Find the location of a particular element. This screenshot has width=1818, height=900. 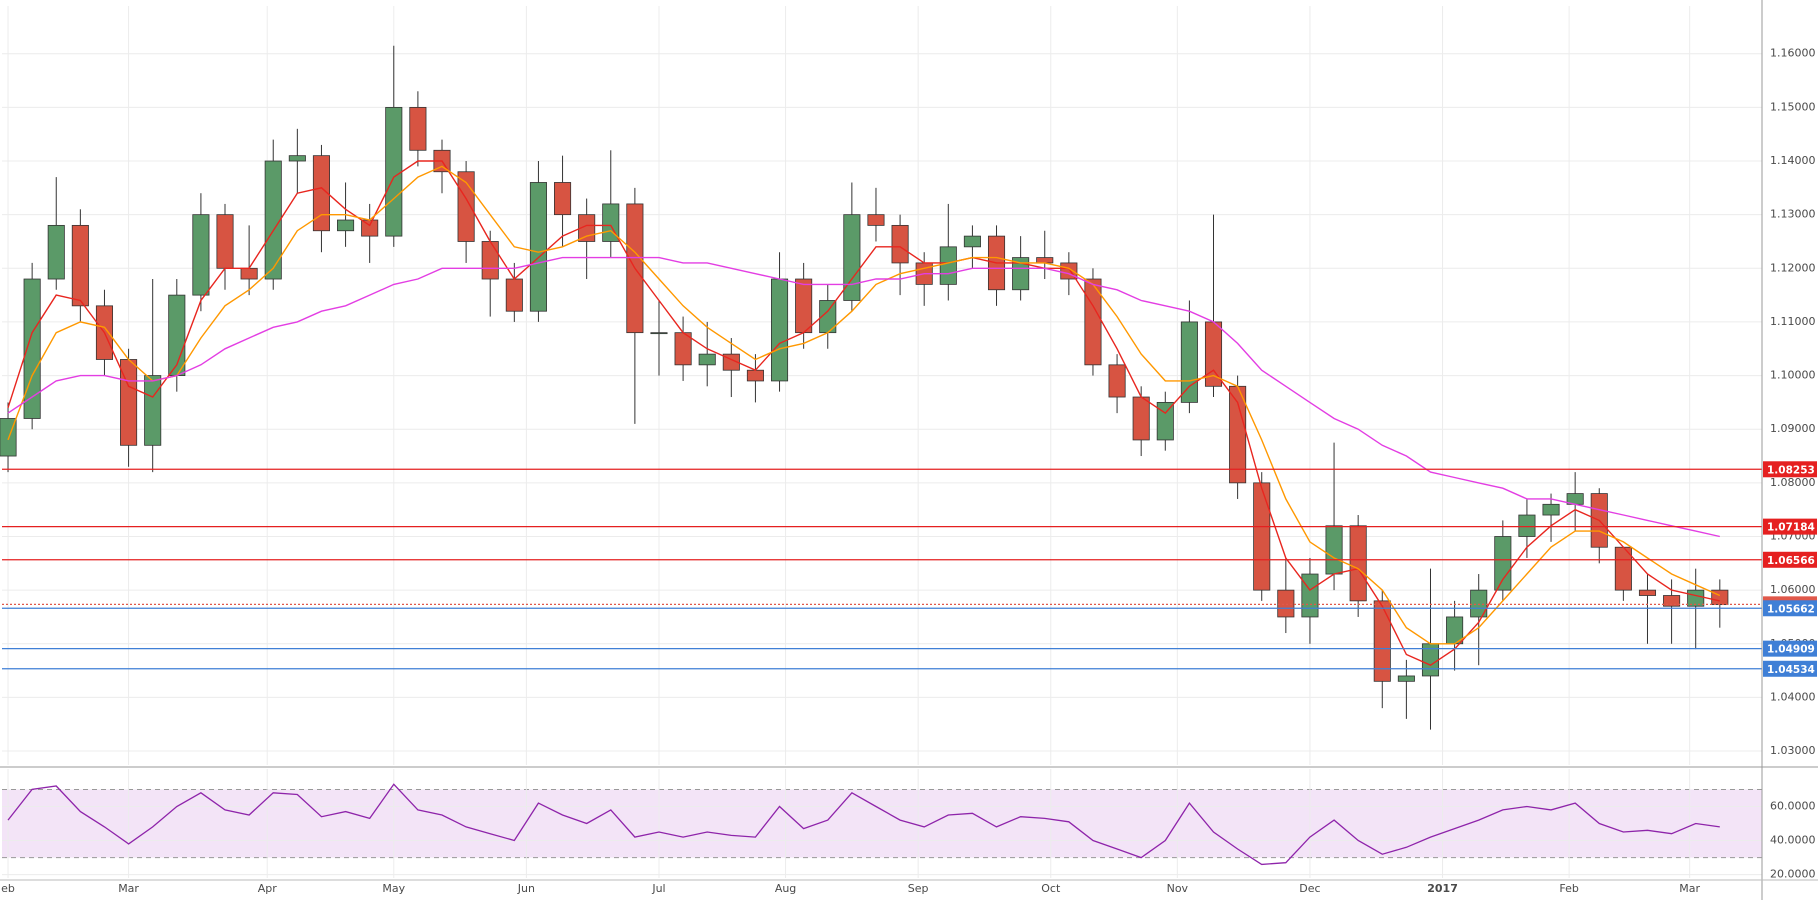

level-label: 1.04534 is located at coordinates (1791, 670).